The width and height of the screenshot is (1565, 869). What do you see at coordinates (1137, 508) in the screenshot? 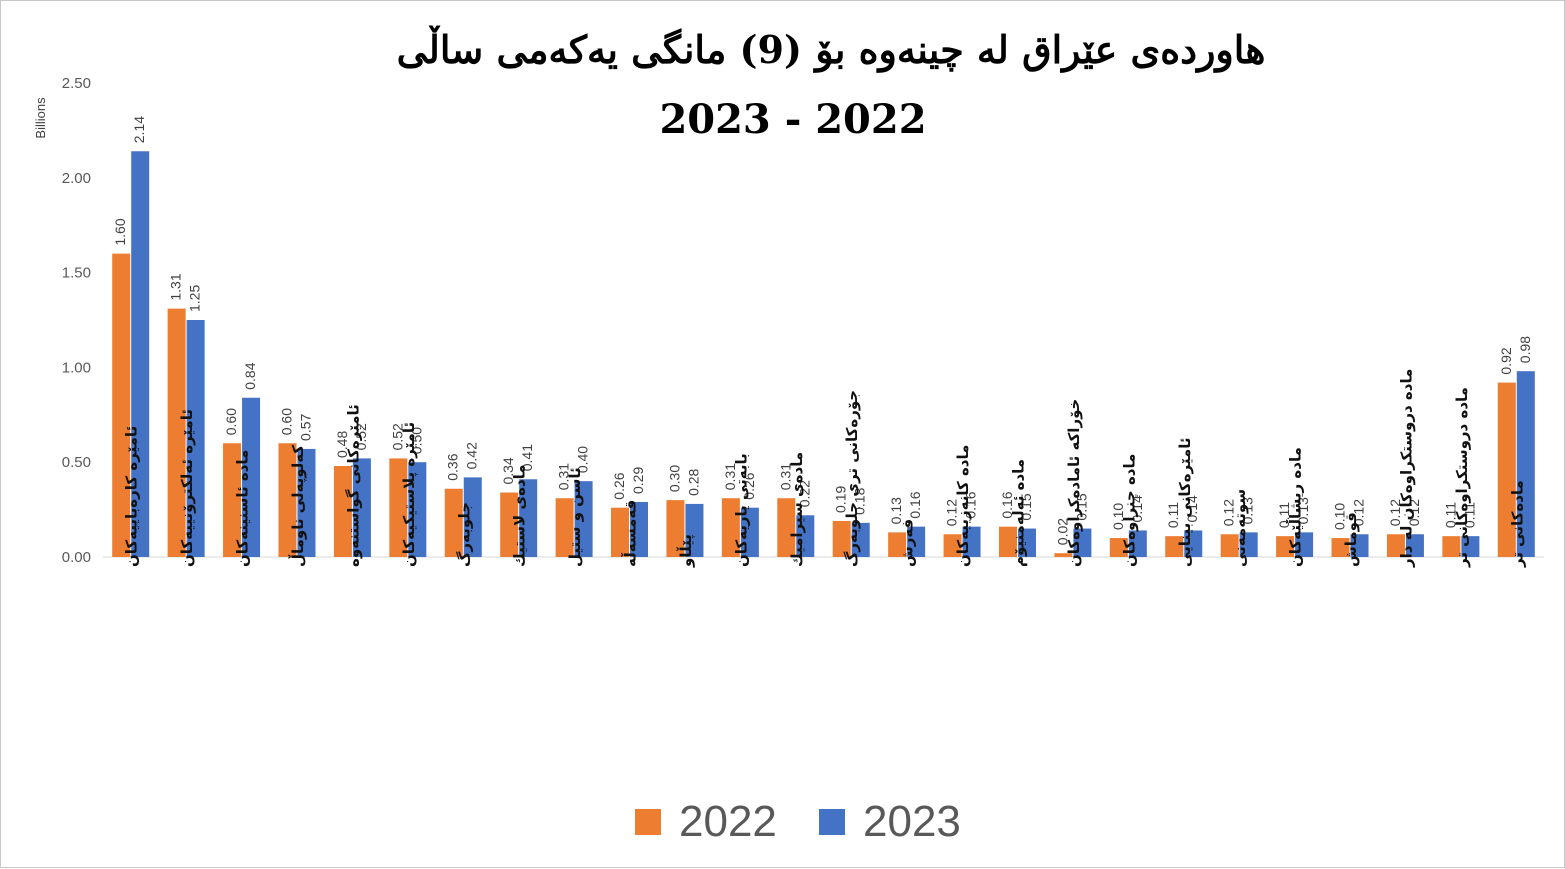
I see `data-label-2023-18: 0.14` at bounding box center [1137, 508].